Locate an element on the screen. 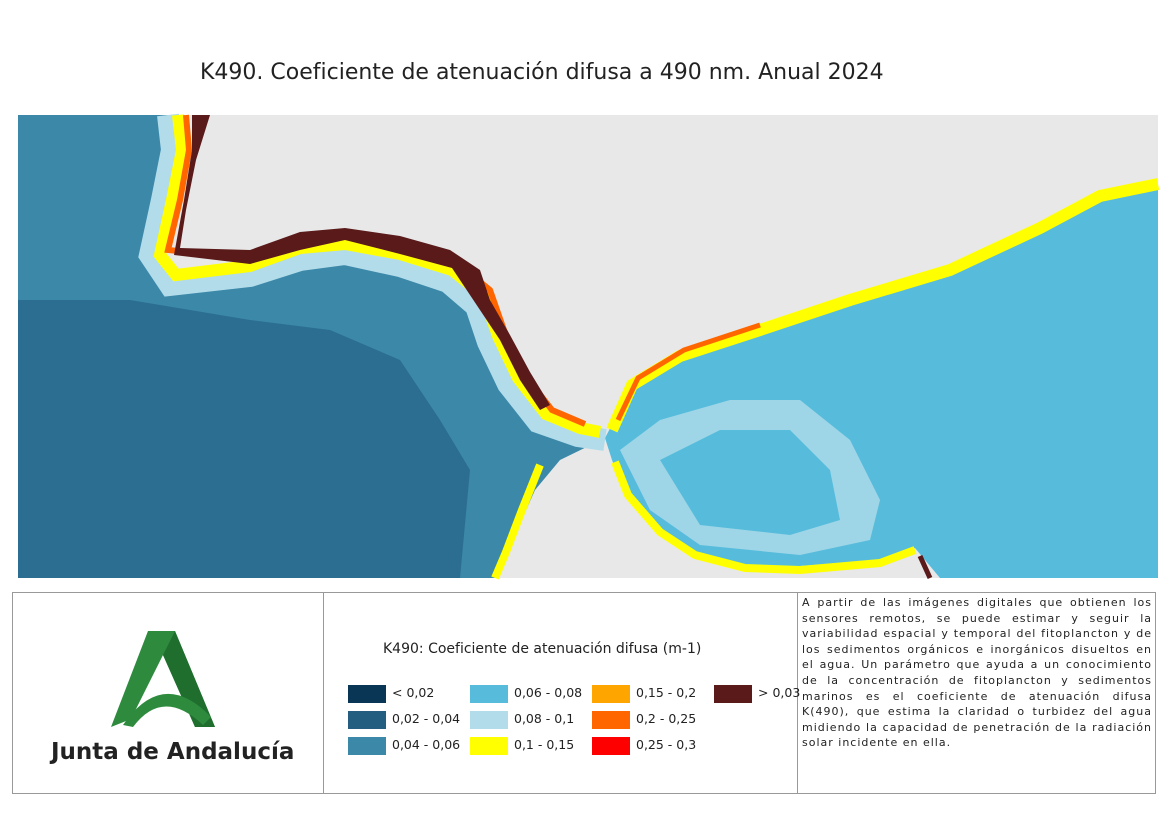 The image size is (1170, 827). med-coast-yellow is located at coordinates (883, 305).